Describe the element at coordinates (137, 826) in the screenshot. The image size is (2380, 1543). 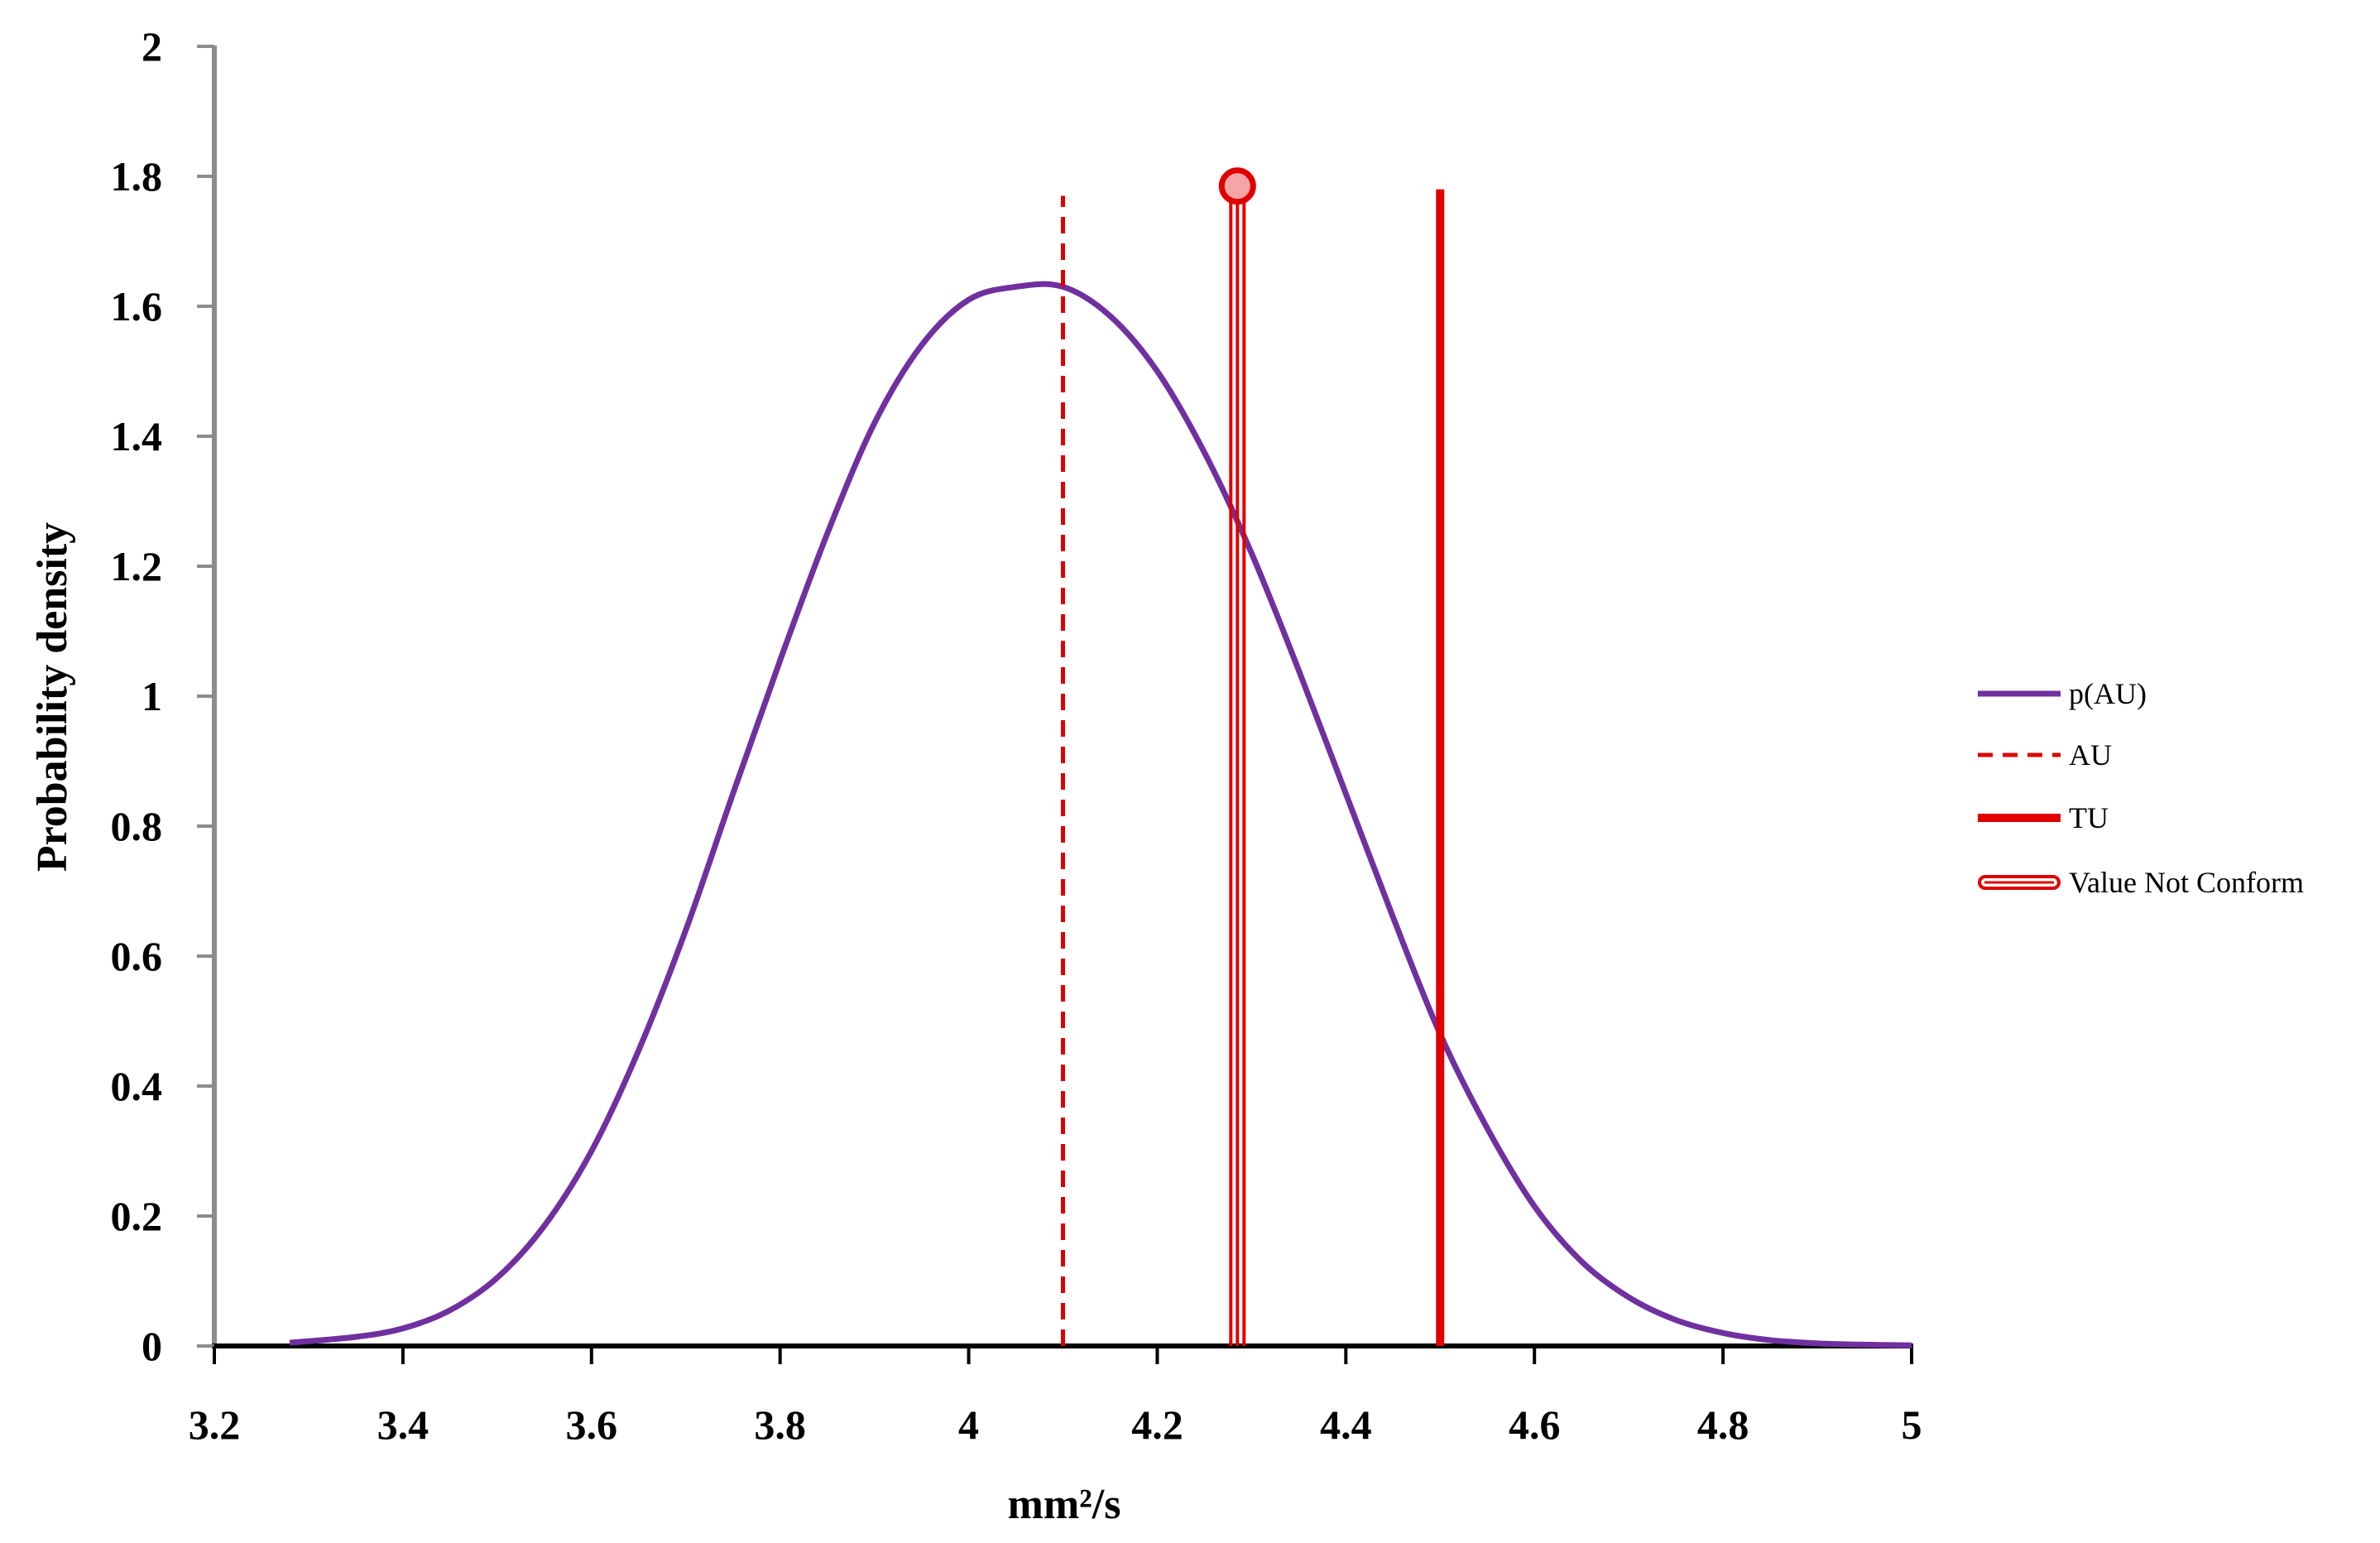
I see `y-tick-label: 0.8` at that location.